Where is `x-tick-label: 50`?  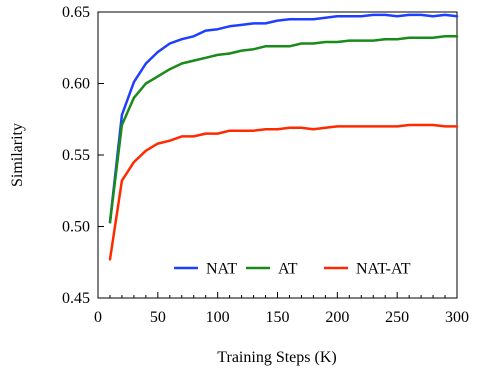 x-tick-label: 50 is located at coordinates (158, 317).